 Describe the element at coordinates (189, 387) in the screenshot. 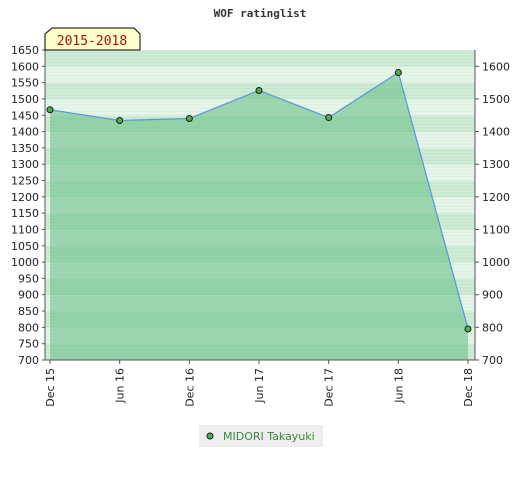

I see `x-tick-label: Dec 16` at that location.